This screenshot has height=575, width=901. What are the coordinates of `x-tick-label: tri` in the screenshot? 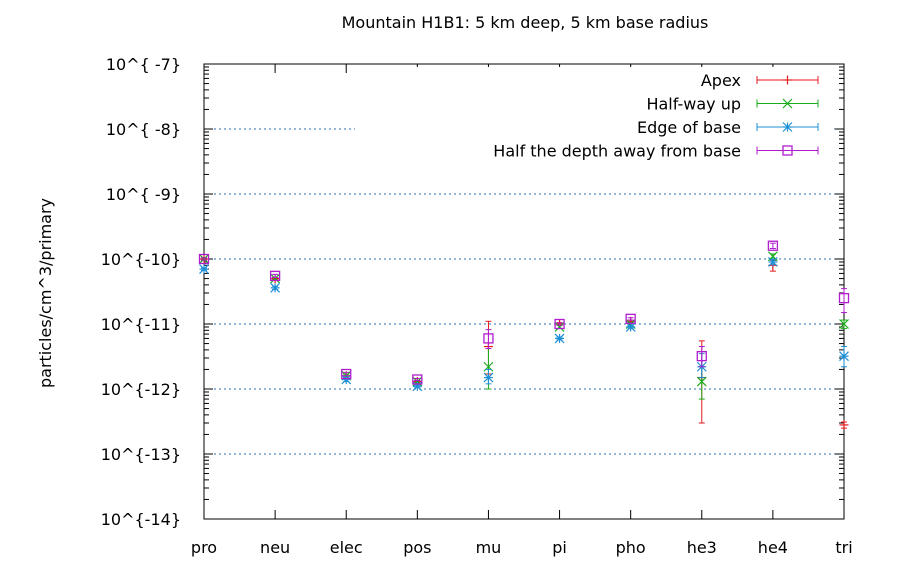 It's located at (843, 547).